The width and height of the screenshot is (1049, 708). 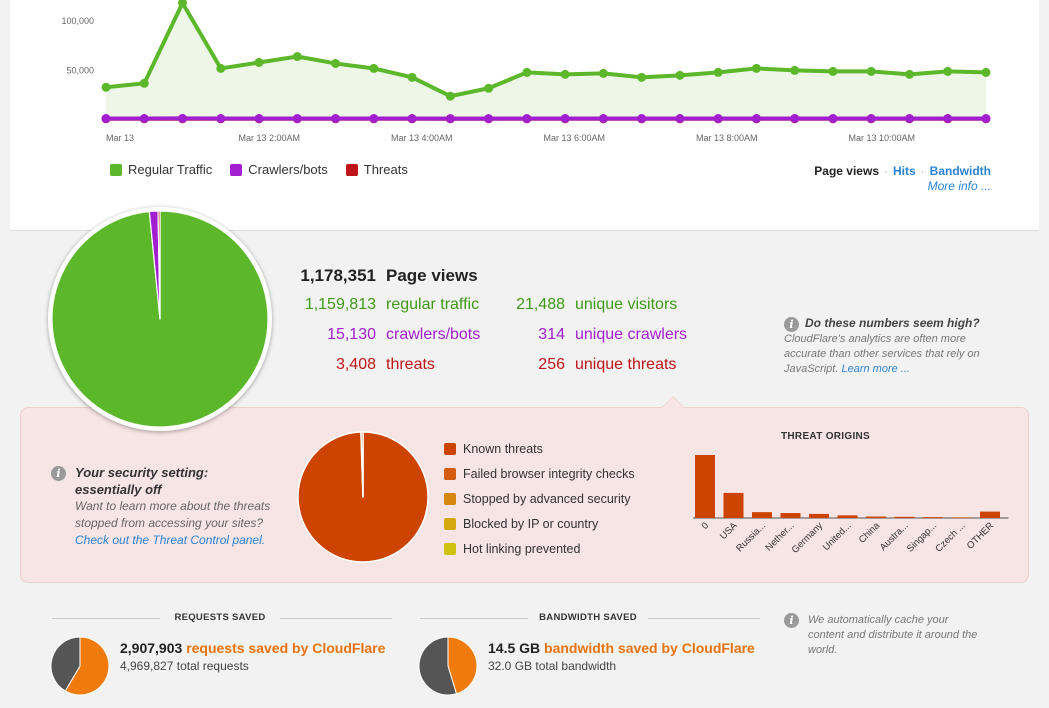 I want to click on legend-crawlers: Crawlers/bots, so click(x=279, y=169).